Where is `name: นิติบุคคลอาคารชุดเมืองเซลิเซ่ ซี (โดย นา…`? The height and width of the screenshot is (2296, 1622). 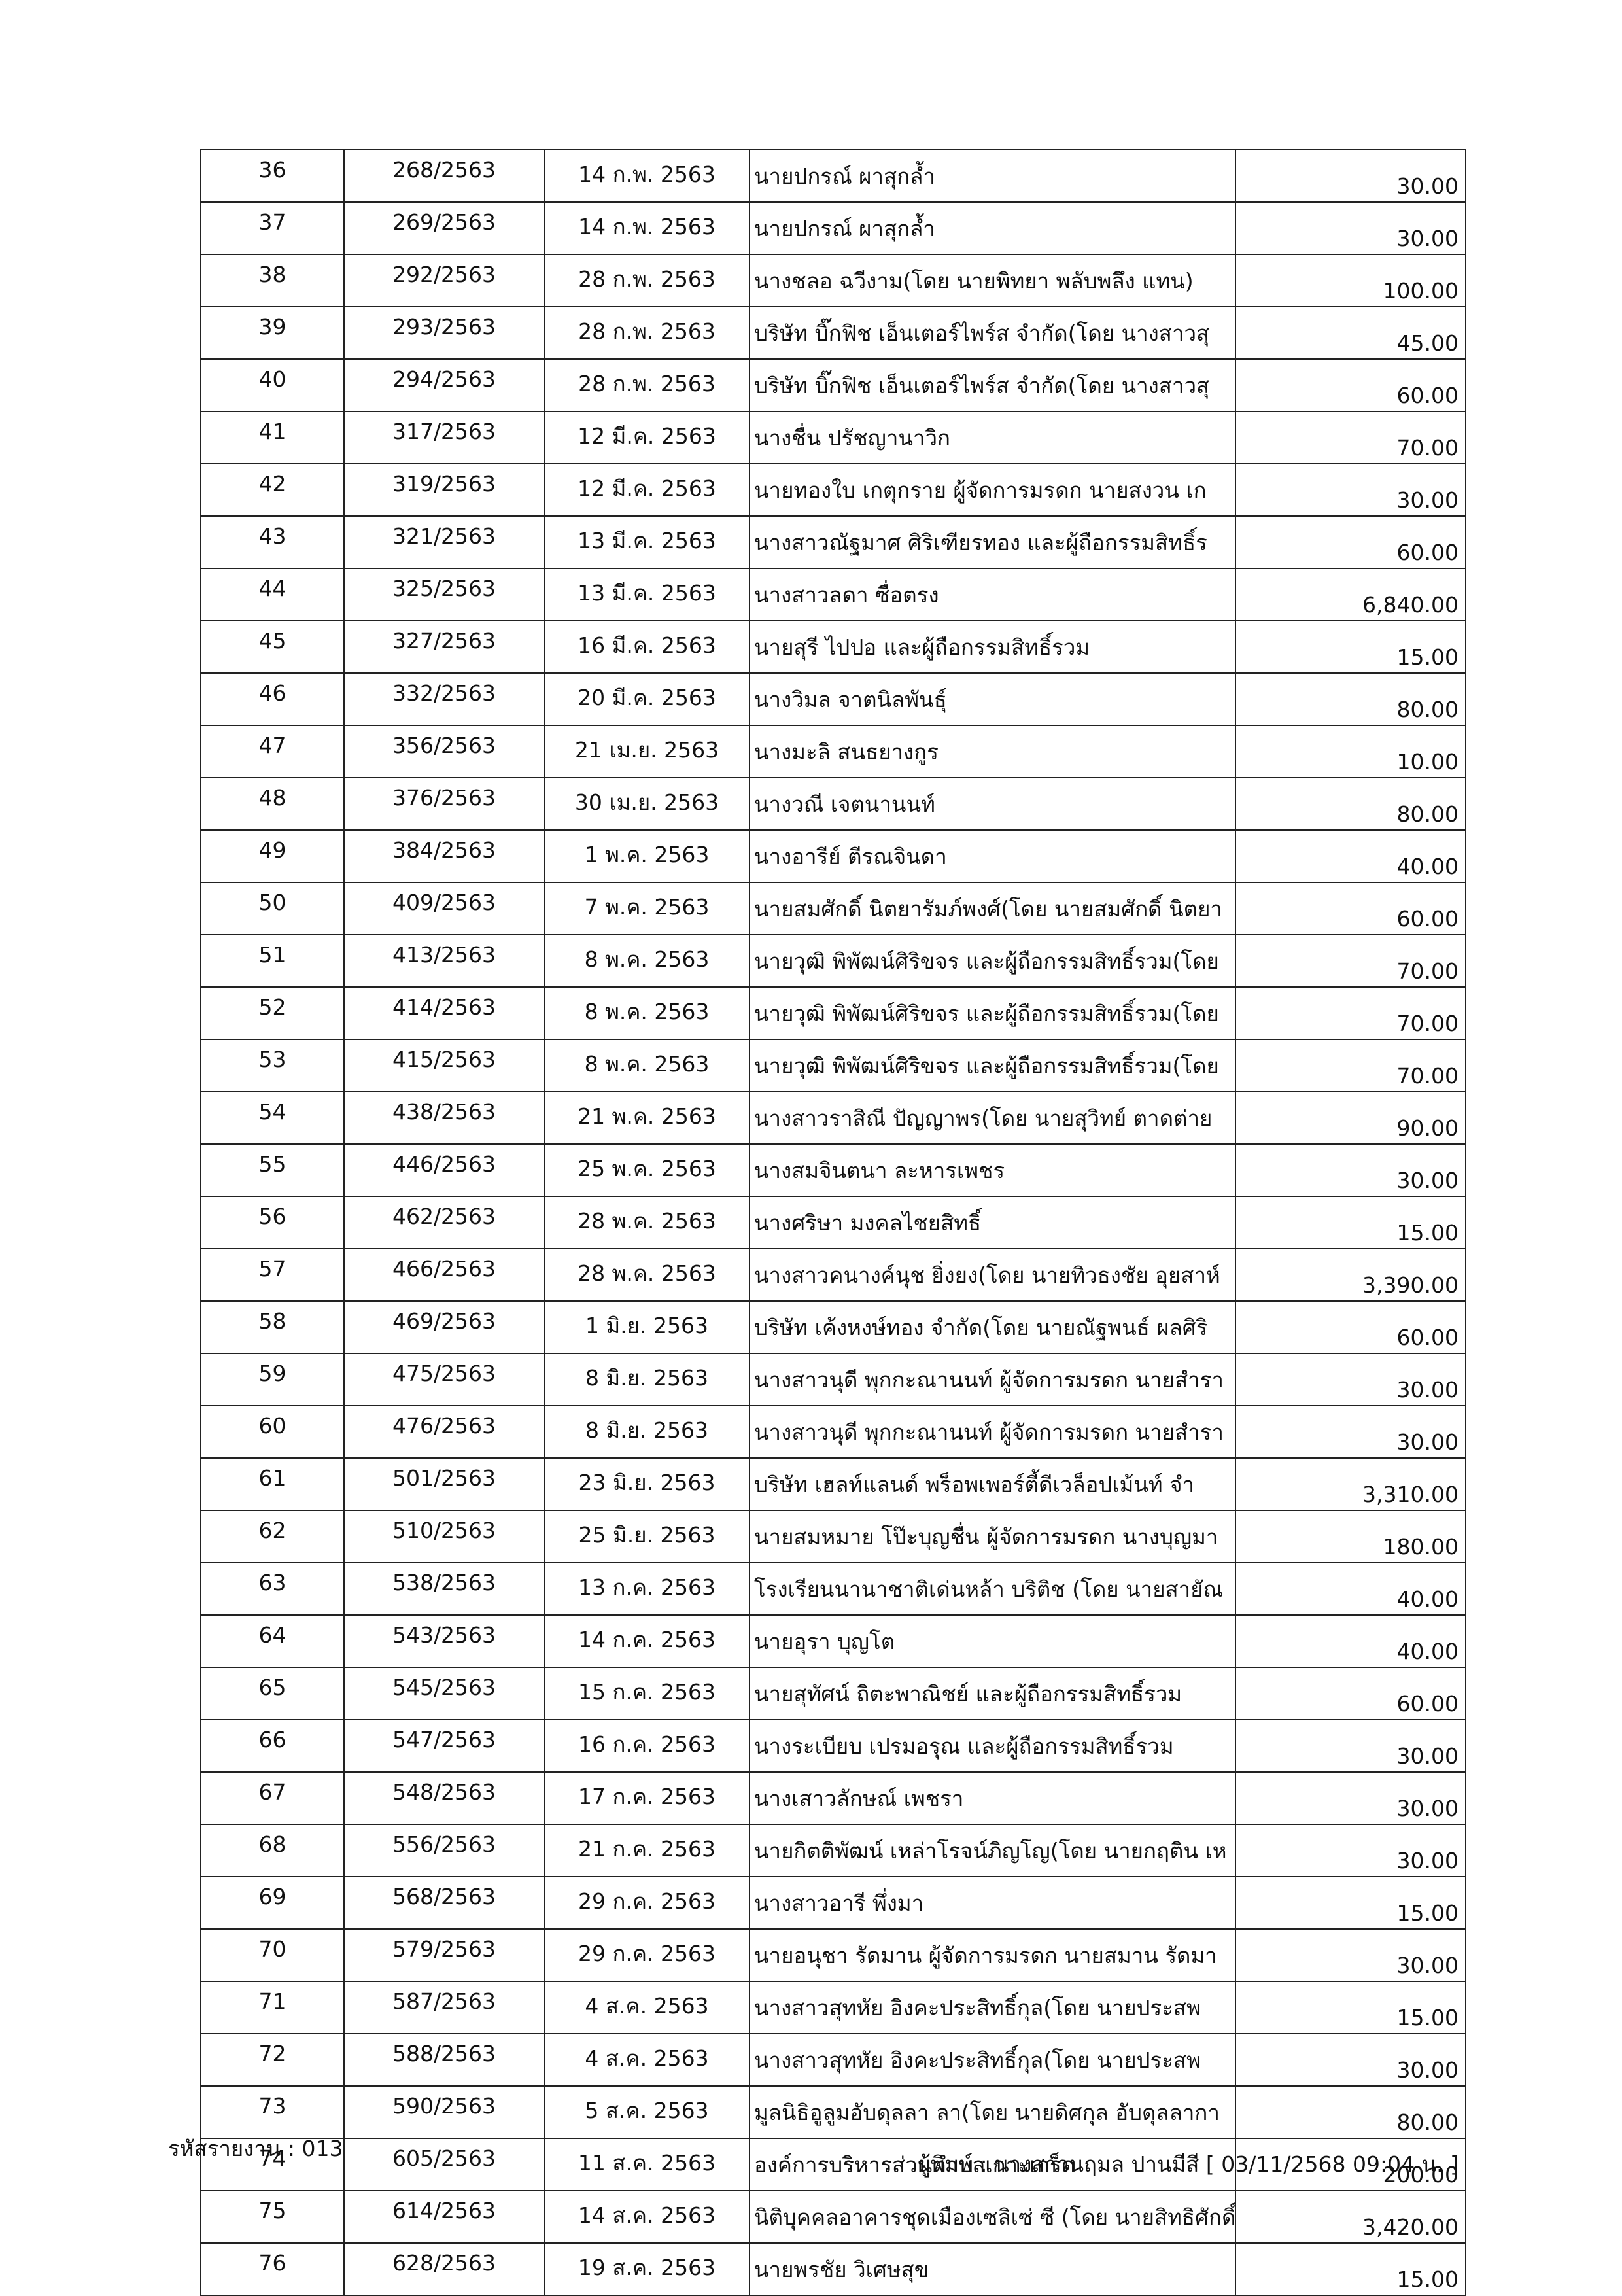 name: นิติบุคคลอาคารชุดเมืองเซลิเซ่ ซี (โดย นา… is located at coordinates (993, 2217).